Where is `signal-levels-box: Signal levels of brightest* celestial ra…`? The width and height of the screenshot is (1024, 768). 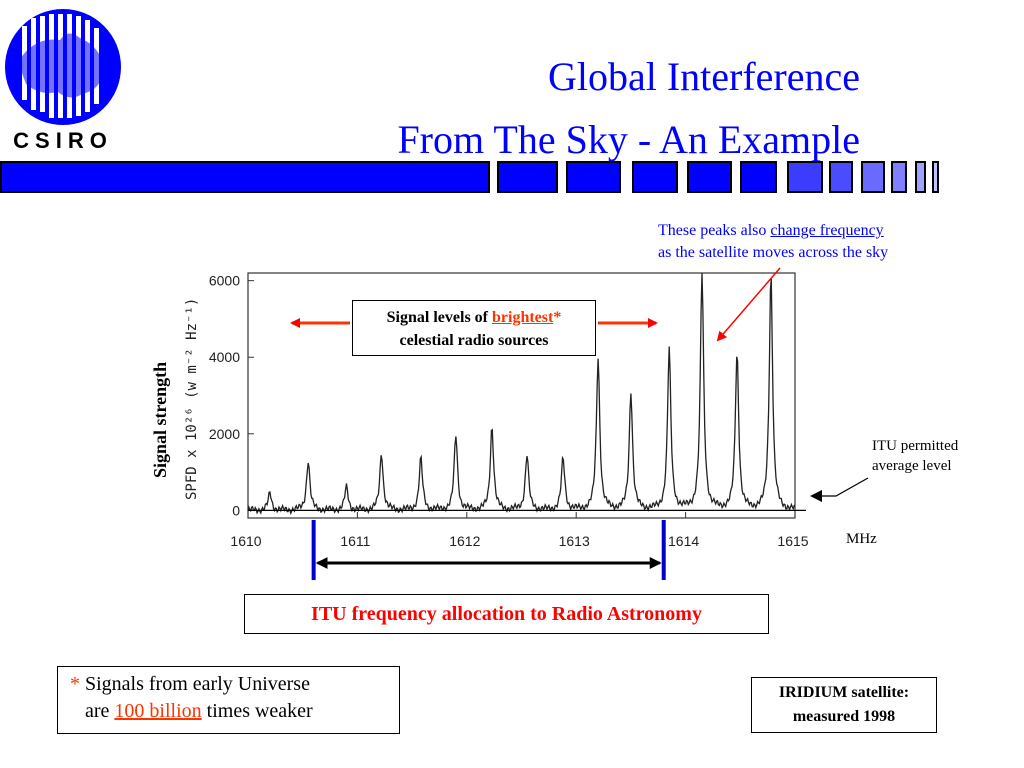
signal-levels-box: Signal levels of brightest* celestial ra… is located at coordinates (474, 328).